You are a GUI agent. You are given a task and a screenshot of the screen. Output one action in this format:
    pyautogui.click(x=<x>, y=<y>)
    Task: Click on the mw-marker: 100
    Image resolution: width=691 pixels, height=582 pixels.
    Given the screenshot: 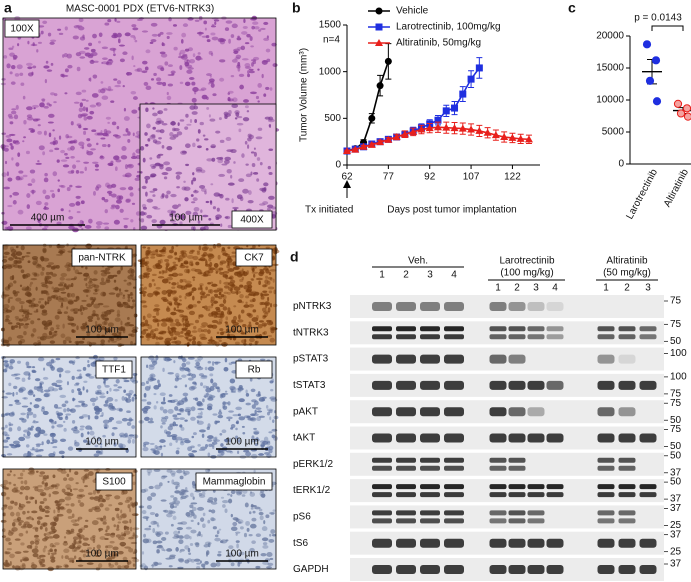 What is the action you would take?
    pyautogui.click(x=678, y=353)
    